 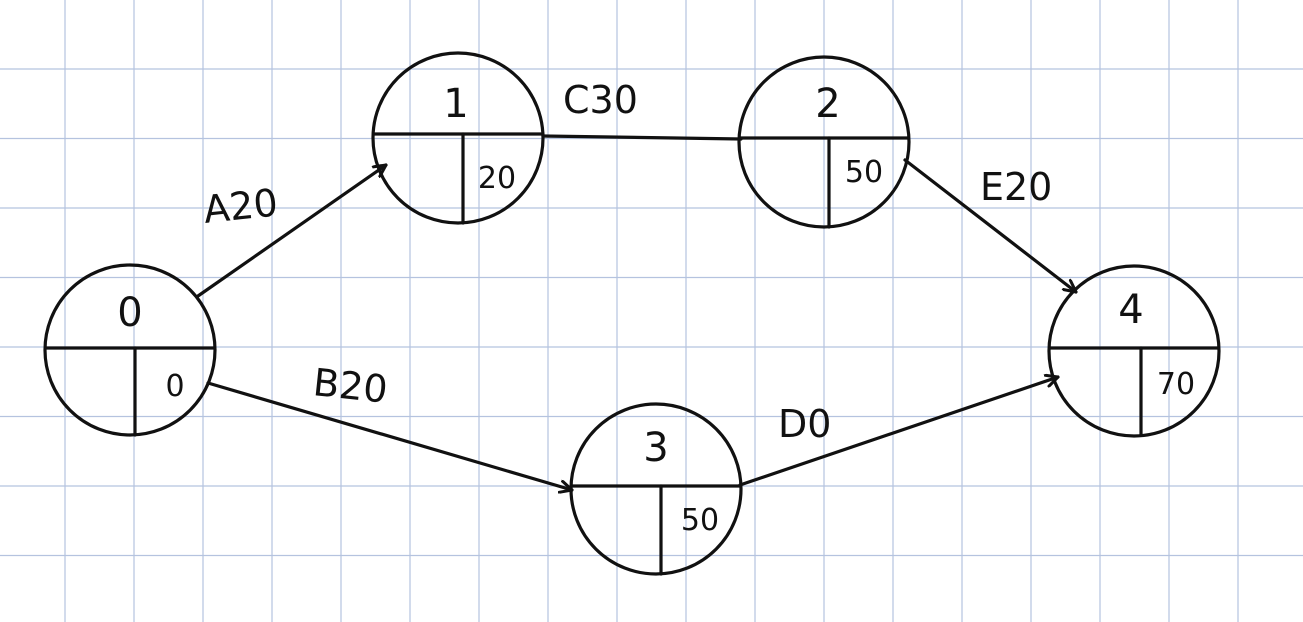 I want to click on edge-2-4: E20, so click(x=990, y=226).